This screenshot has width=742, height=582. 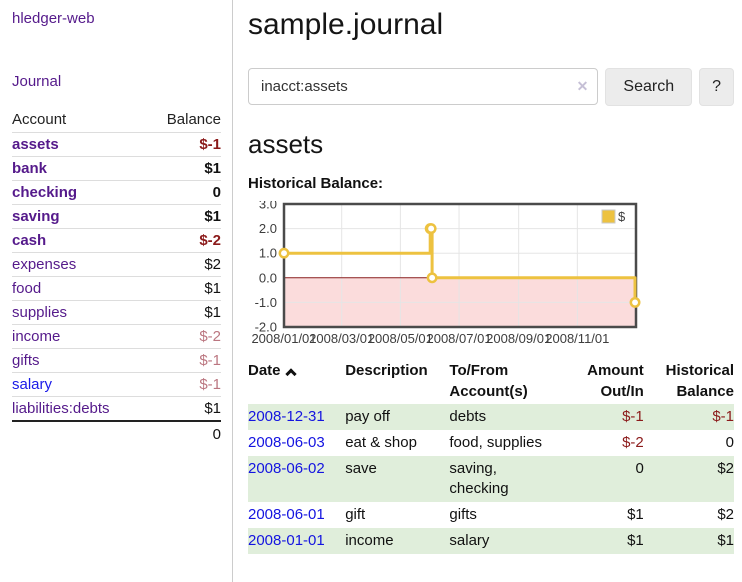 What do you see at coordinates (458, 338) in the screenshot?
I see `x-axis-tick-label: 2008/07/01` at bounding box center [458, 338].